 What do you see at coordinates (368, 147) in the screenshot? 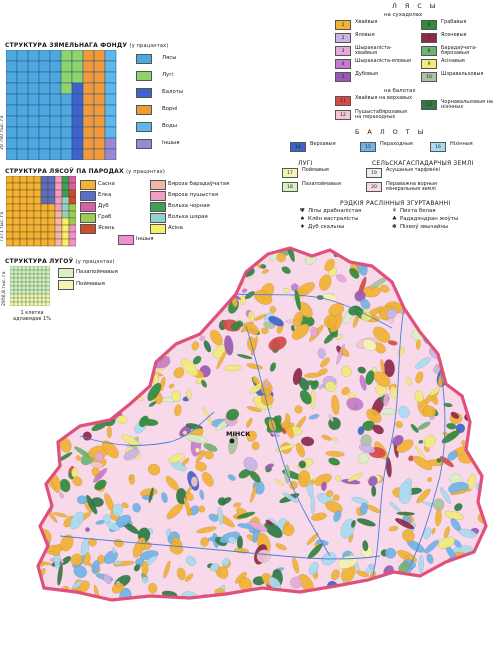
I see `legend-swatch: 15` at bounding box center [368, 147].